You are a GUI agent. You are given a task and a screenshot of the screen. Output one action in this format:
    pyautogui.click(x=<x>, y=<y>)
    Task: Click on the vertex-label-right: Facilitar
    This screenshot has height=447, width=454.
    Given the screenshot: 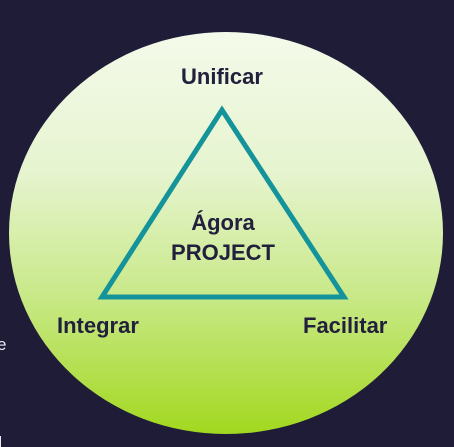 What is the action you would take?
    pyautogui.click(x=345, y=325)
    